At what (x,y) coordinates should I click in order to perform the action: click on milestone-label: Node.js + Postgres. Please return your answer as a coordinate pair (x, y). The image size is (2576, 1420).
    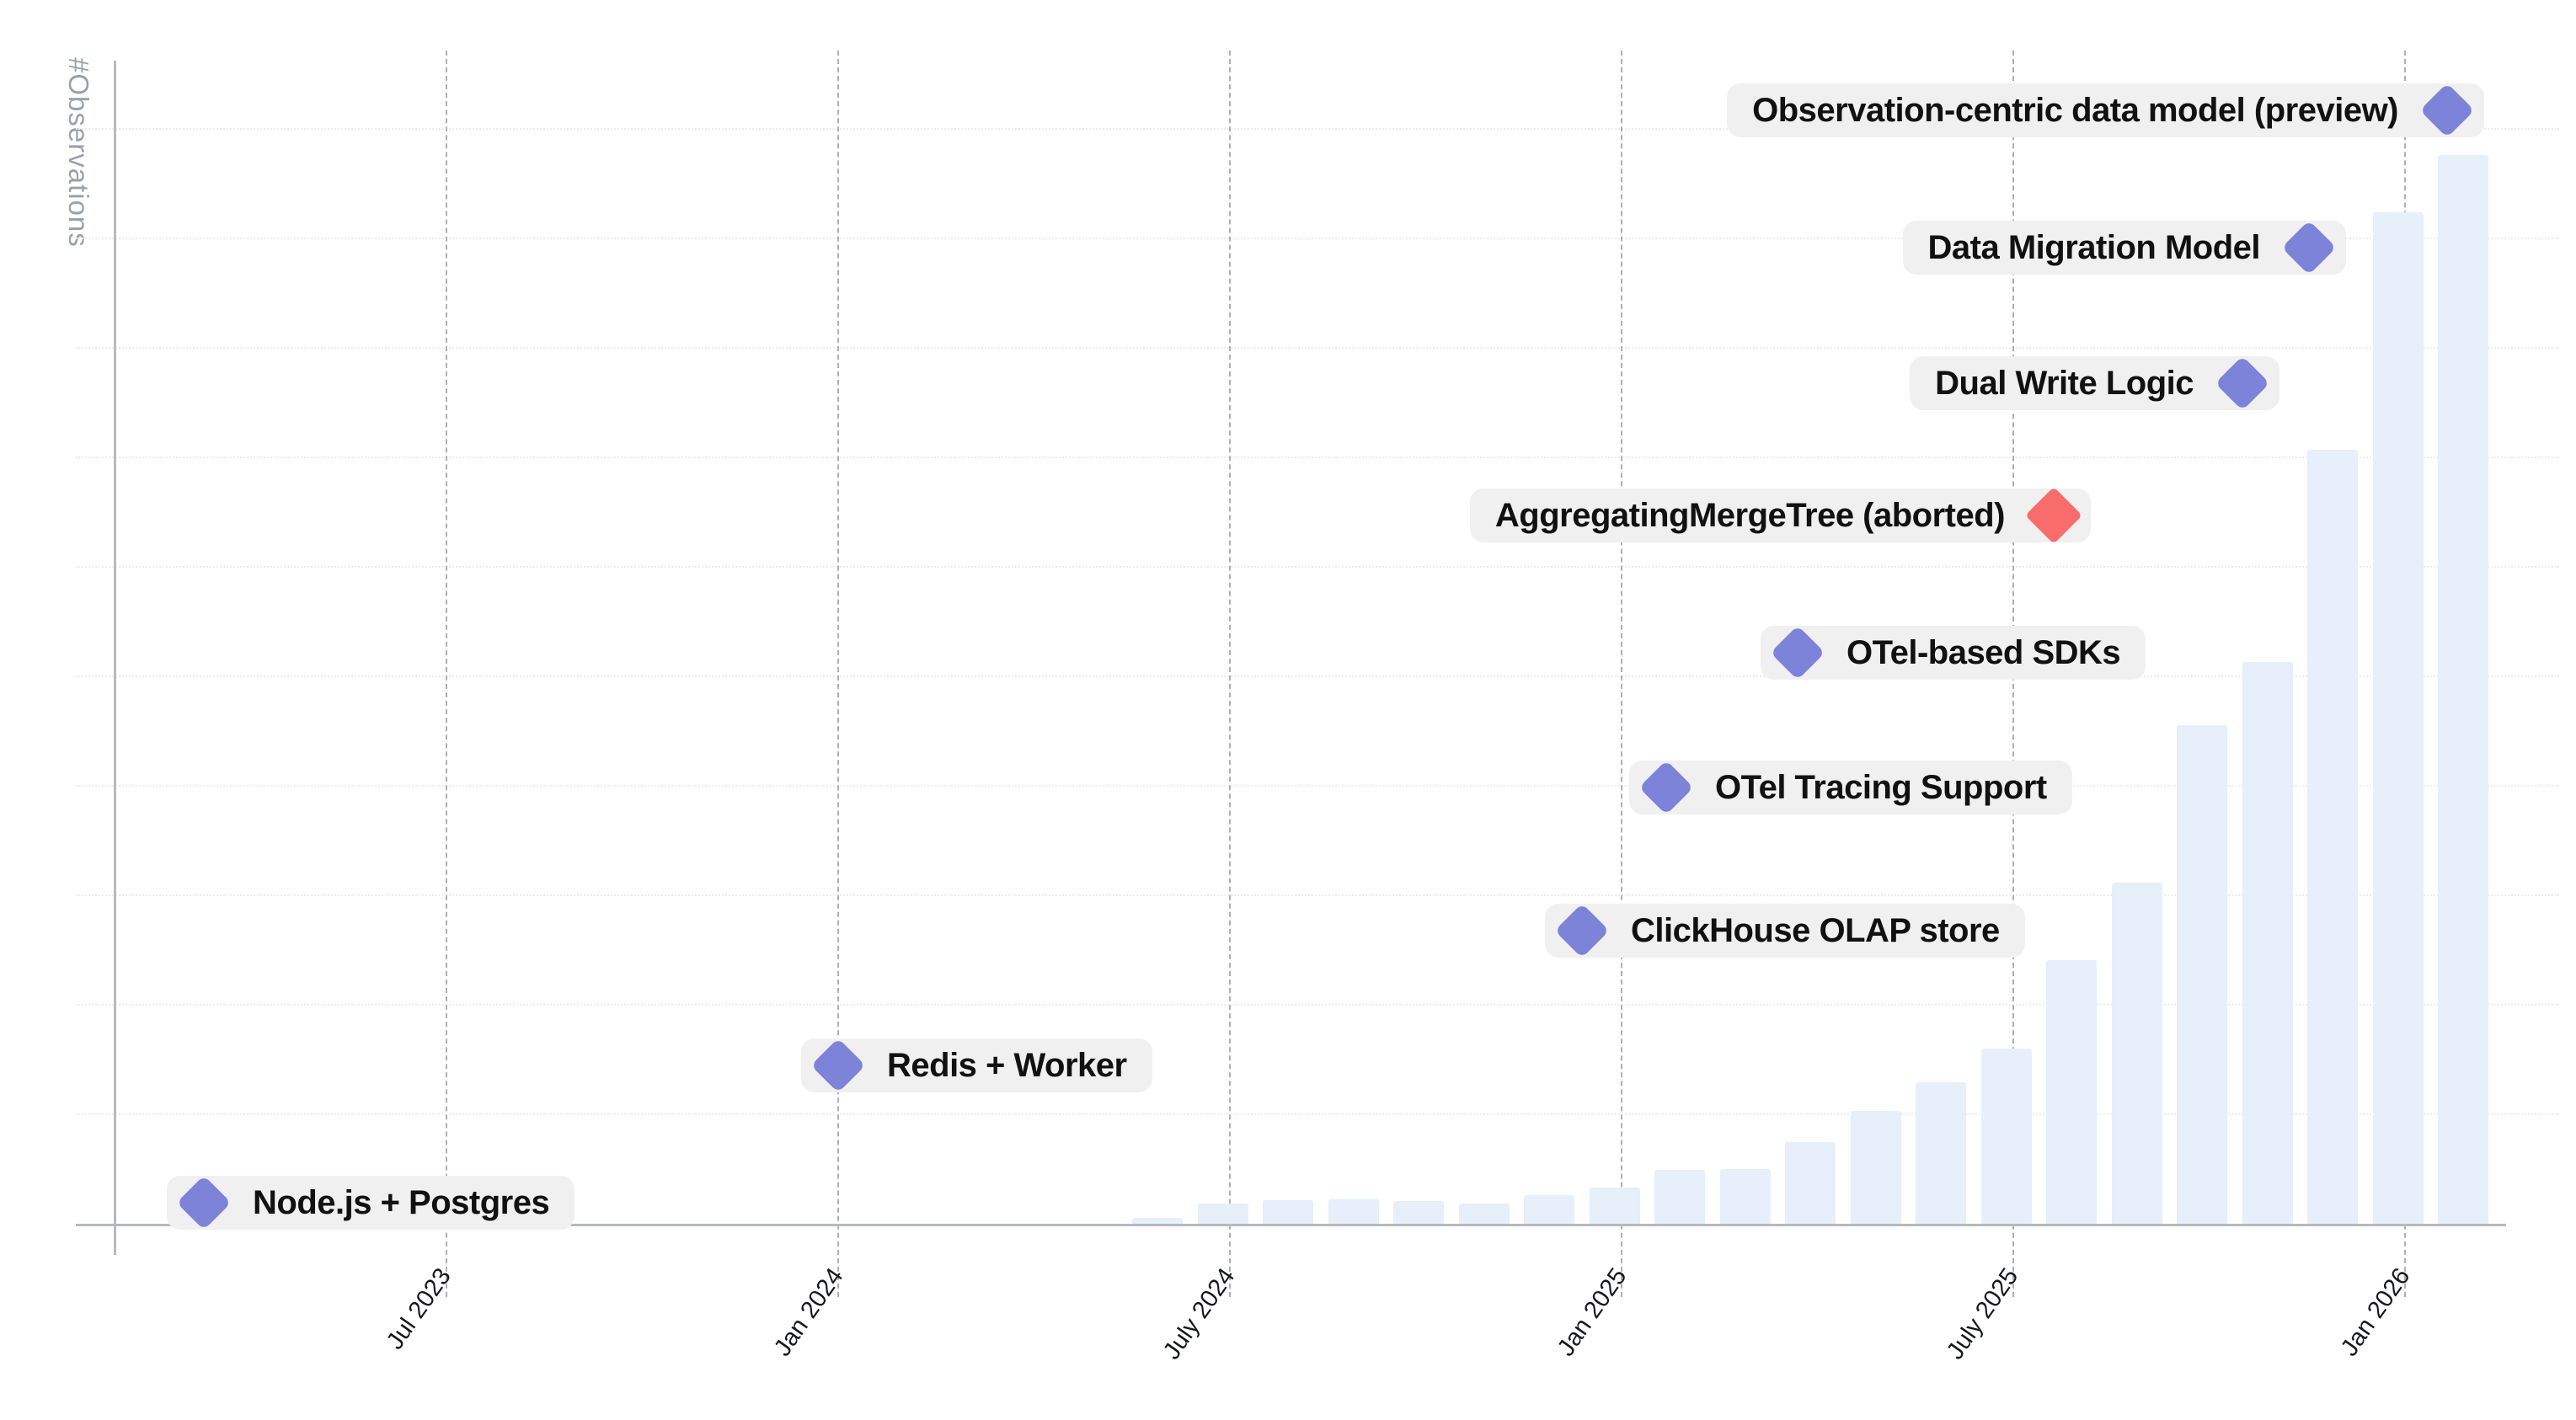
    Looking at the image, I should click on (371, 1203).